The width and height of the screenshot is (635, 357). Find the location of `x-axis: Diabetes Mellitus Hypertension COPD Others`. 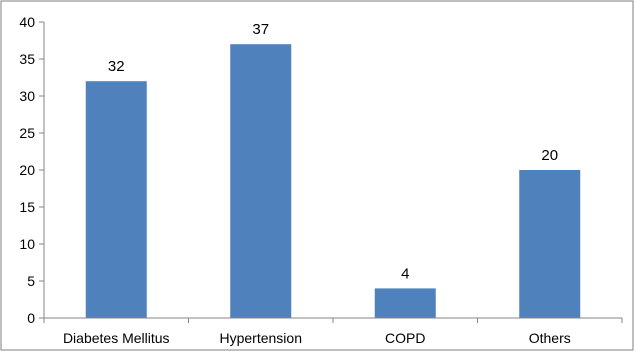

x-axis: Diabetes Mellitus Hypertension COPD Others is located at coordinates (333, 331).